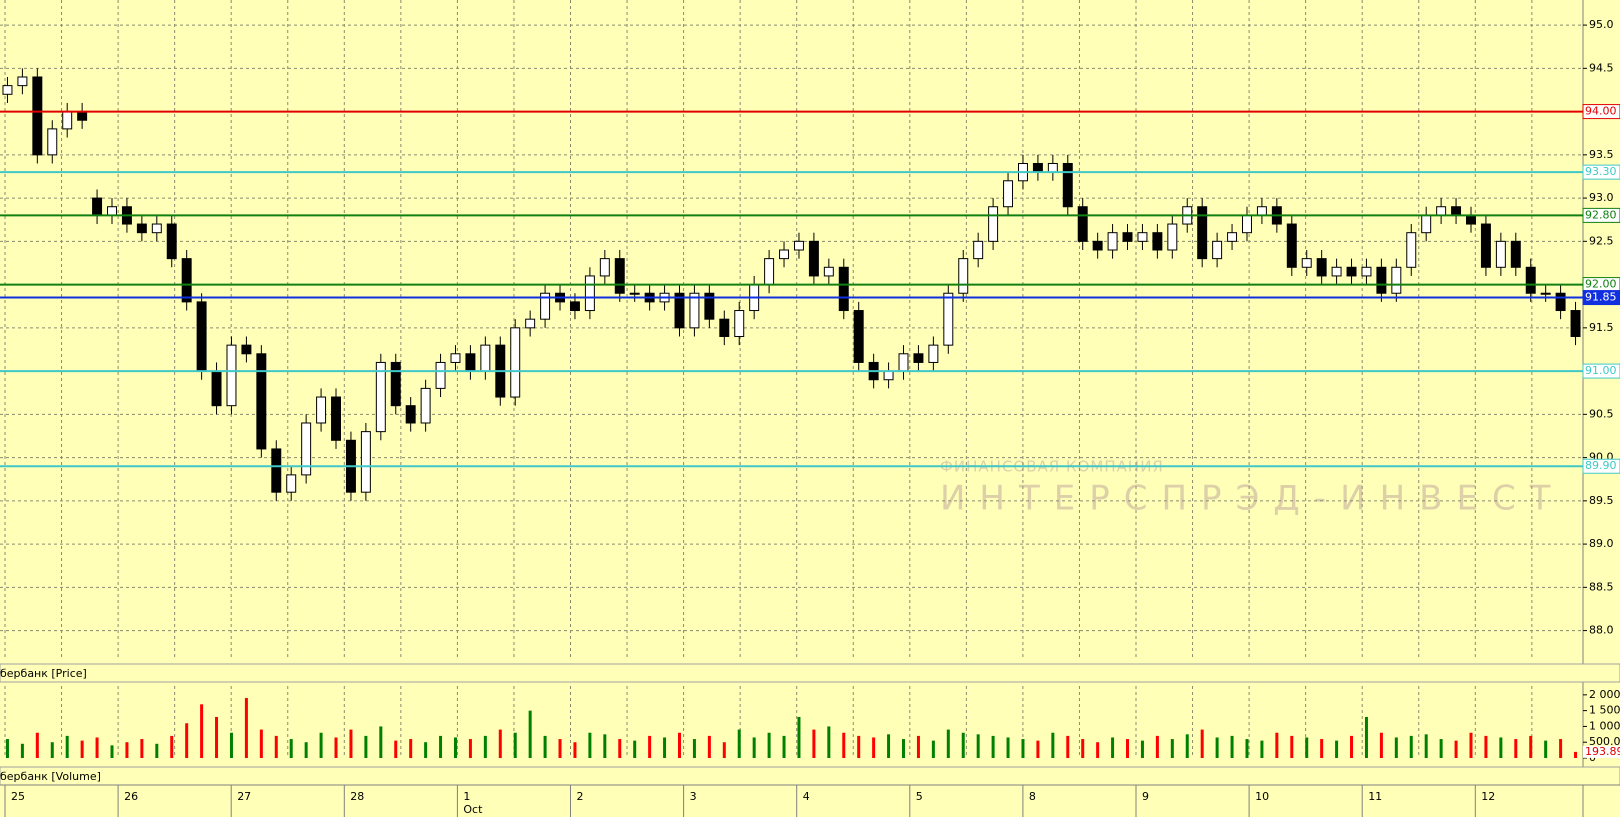  What do you see at coordinates (1601, 297) in the screenshot?
I see `level-label: 91.85` at bounding box center [1601, 297].